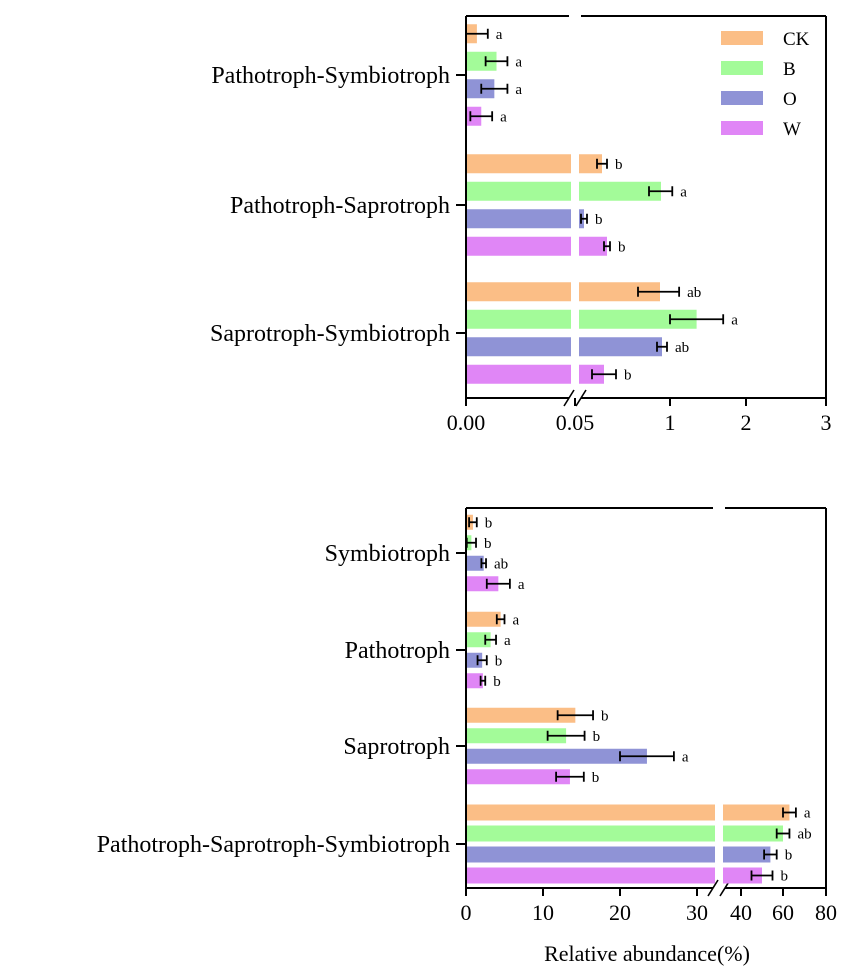  What do you see at coordinates (543, 912) in the screenshot?
I see `x-tick-label: 10` at bounding box center [543, 912].